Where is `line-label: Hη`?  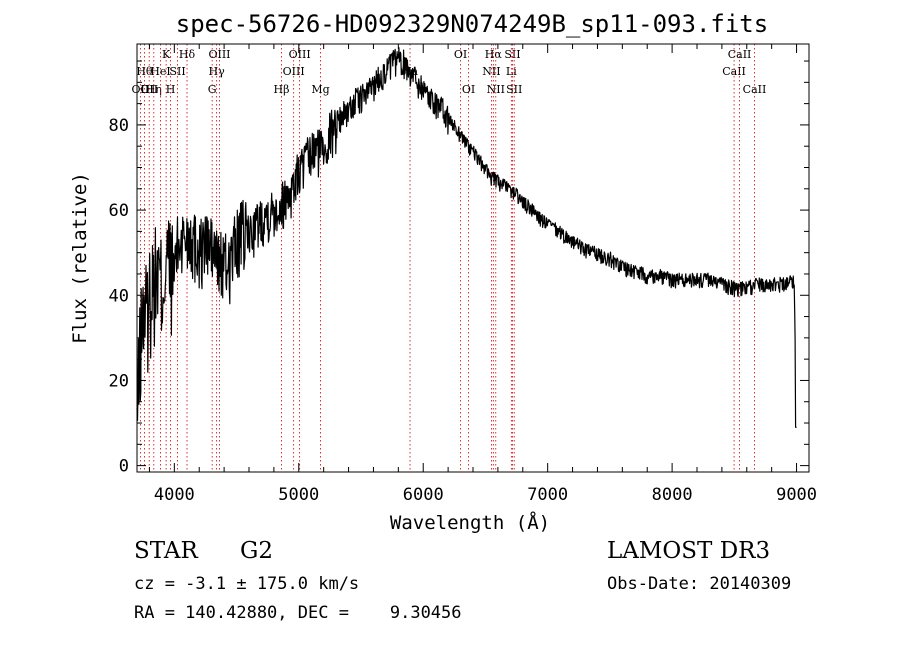 line-label: Hη is located at coordinates (154, 89).